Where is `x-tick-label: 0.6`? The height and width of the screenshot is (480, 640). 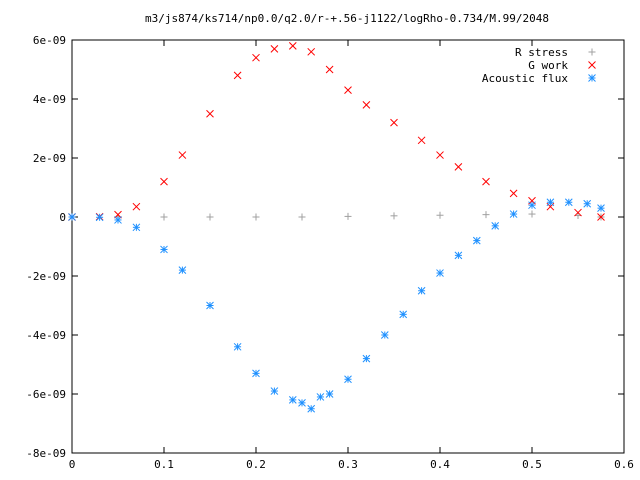 x-tick-label: 0.6 is located at coordinates (624, 464).